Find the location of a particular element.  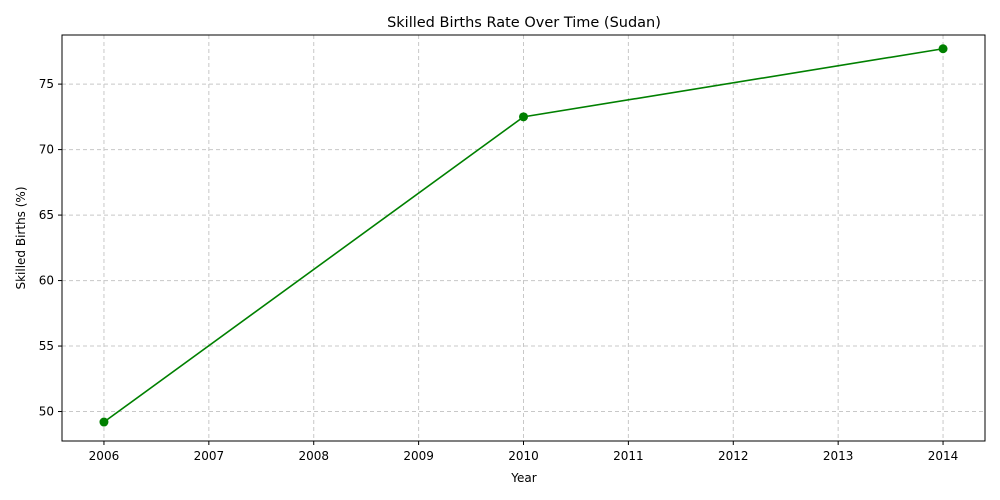

x-axis-label: Year is located at coordinates (523, 478).